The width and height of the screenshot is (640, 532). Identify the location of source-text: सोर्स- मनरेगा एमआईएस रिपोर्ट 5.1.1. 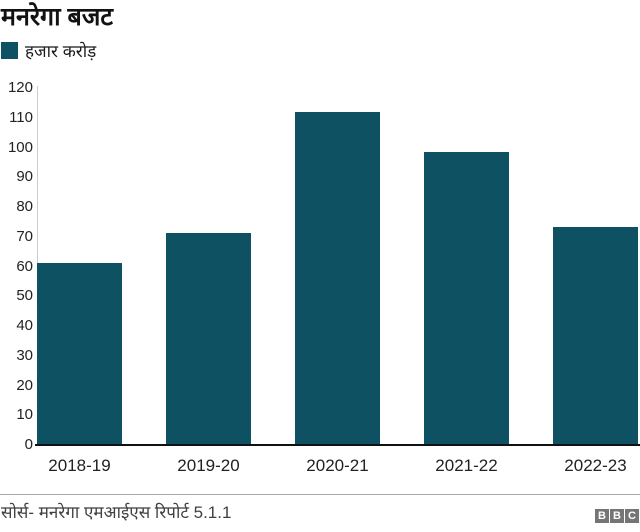
(116, 512).